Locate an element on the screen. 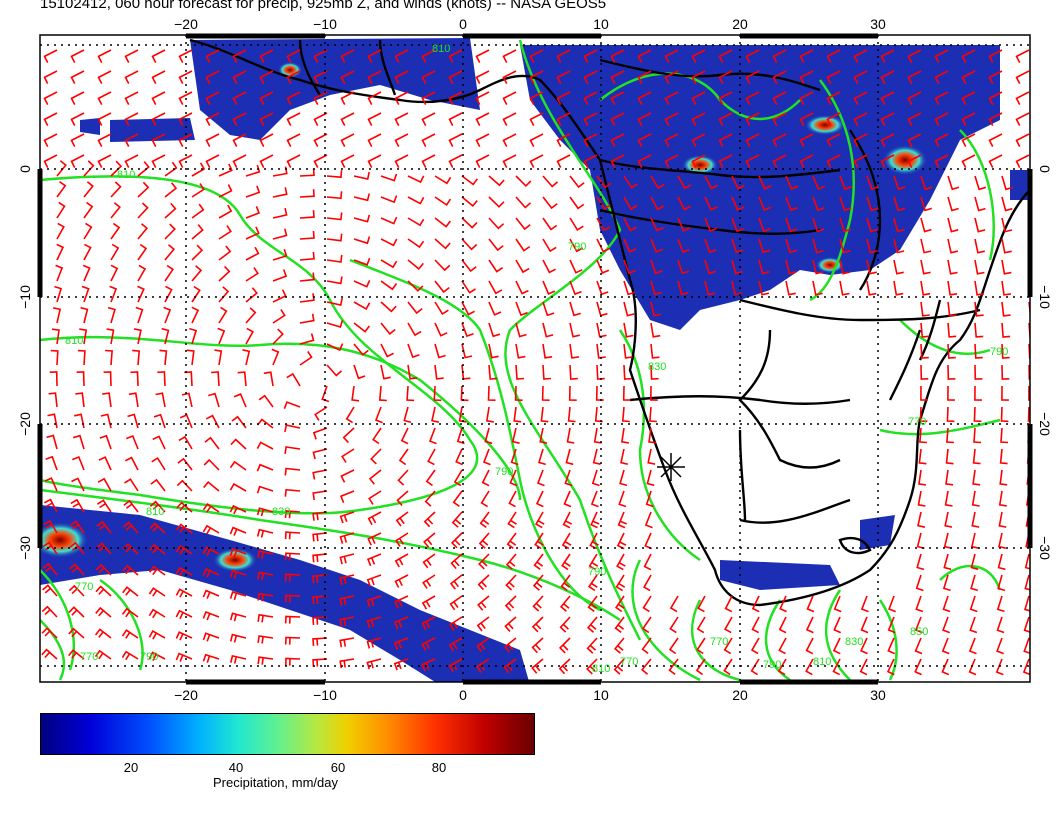  lon-labels-top: −20 −10 0 10 20 30 is located at coordinates (530, 24).